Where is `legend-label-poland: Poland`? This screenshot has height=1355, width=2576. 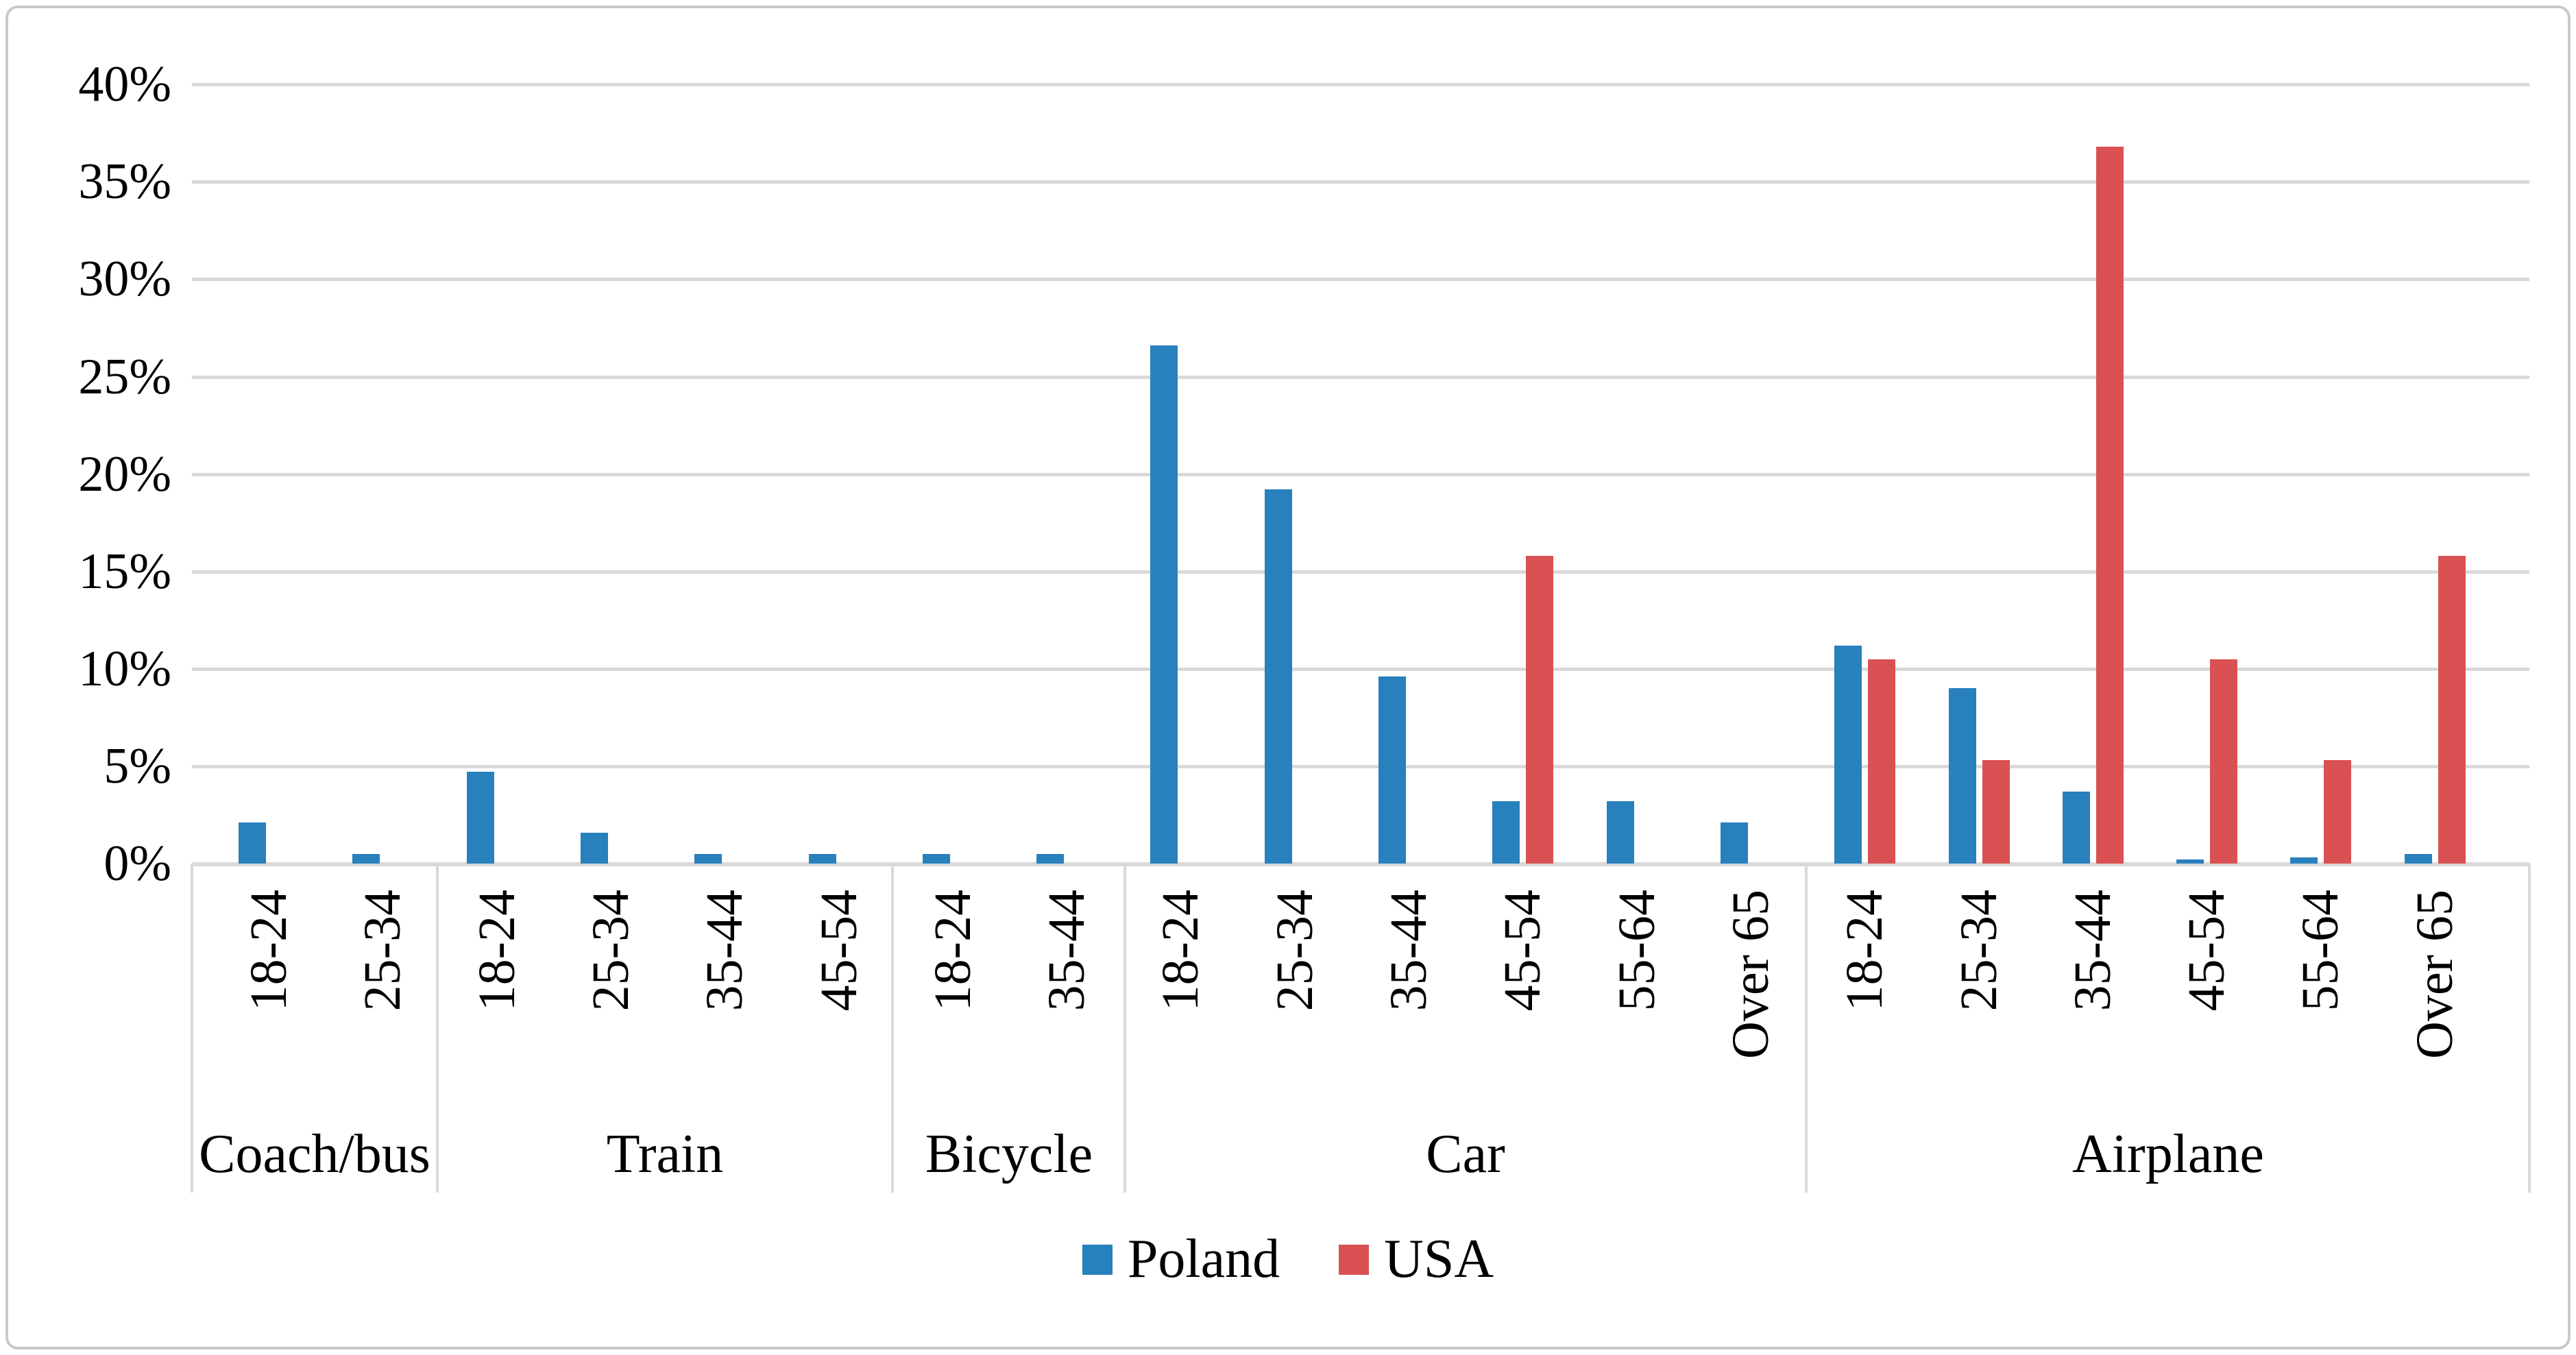
legend-label-poland: Poland is located at coordinates (1203, 1259).